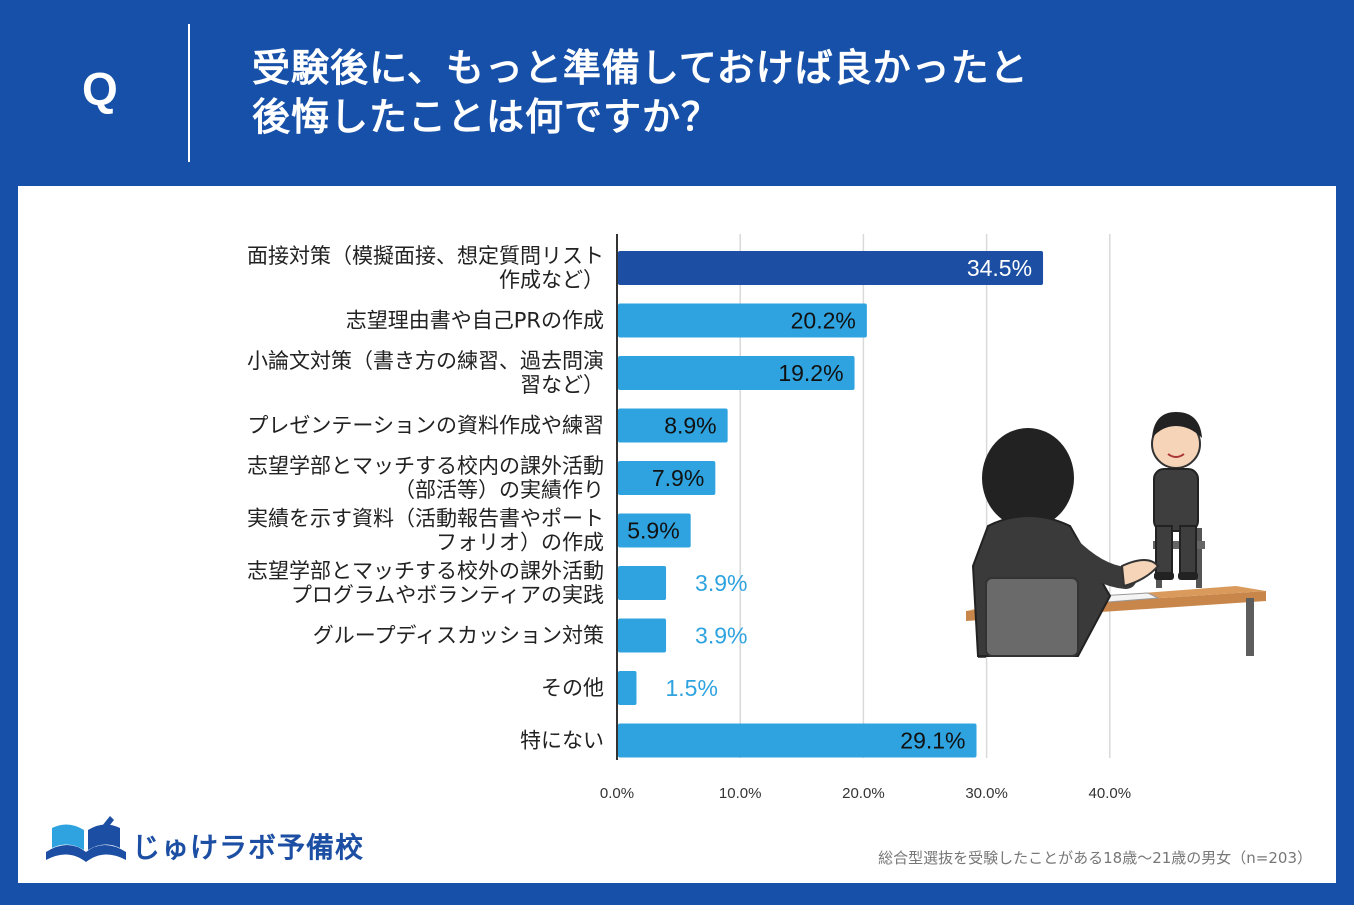  Describe the element at coordinates (691, 688) in the screenshot. I see `bar-value-label: 1.5%` at that location.